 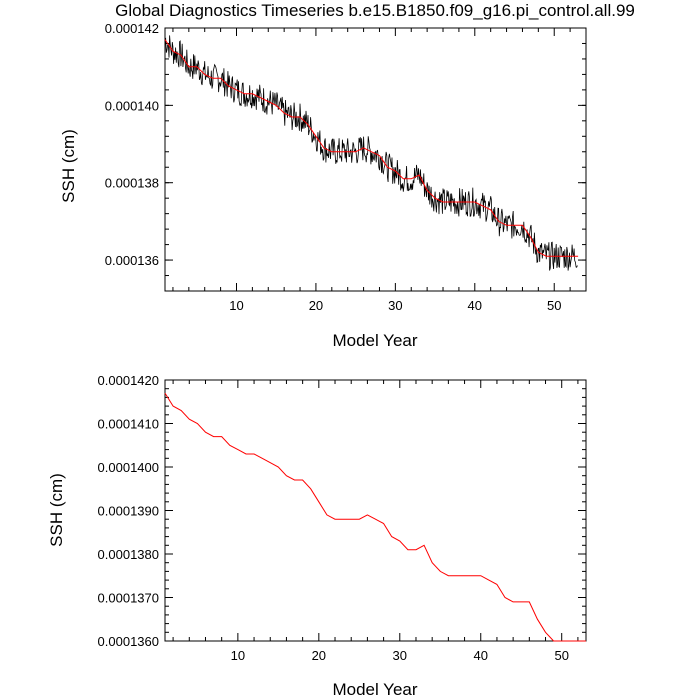 What do you see at coordinates (128, 424) in the screenshot?
I see `y-tick-label: 0.0001410` at bounding box center [128, 424].